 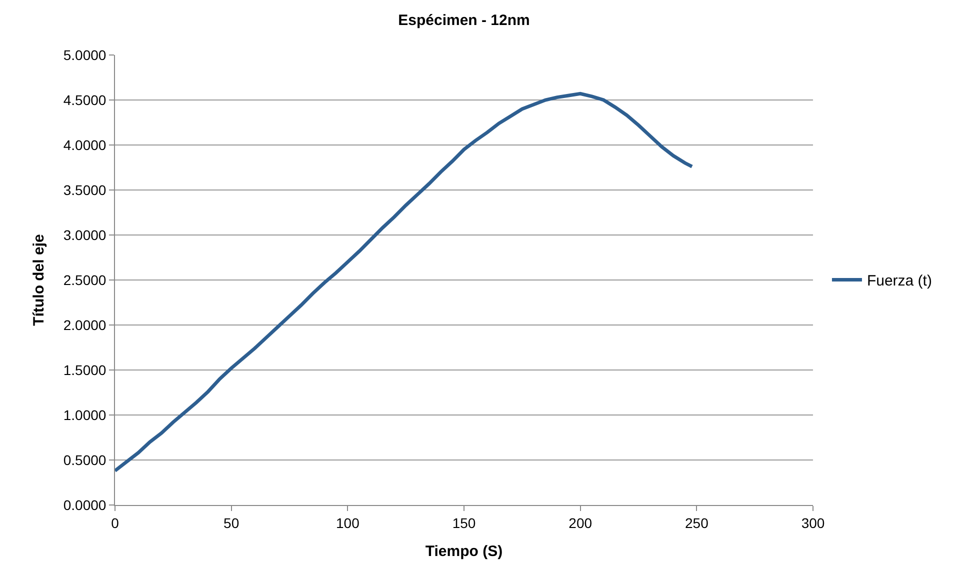 What do you see at coordinates (84, 324) in the screenshot?
I see `y-tick-label: 2.0000` at bounding box center [84, 324].